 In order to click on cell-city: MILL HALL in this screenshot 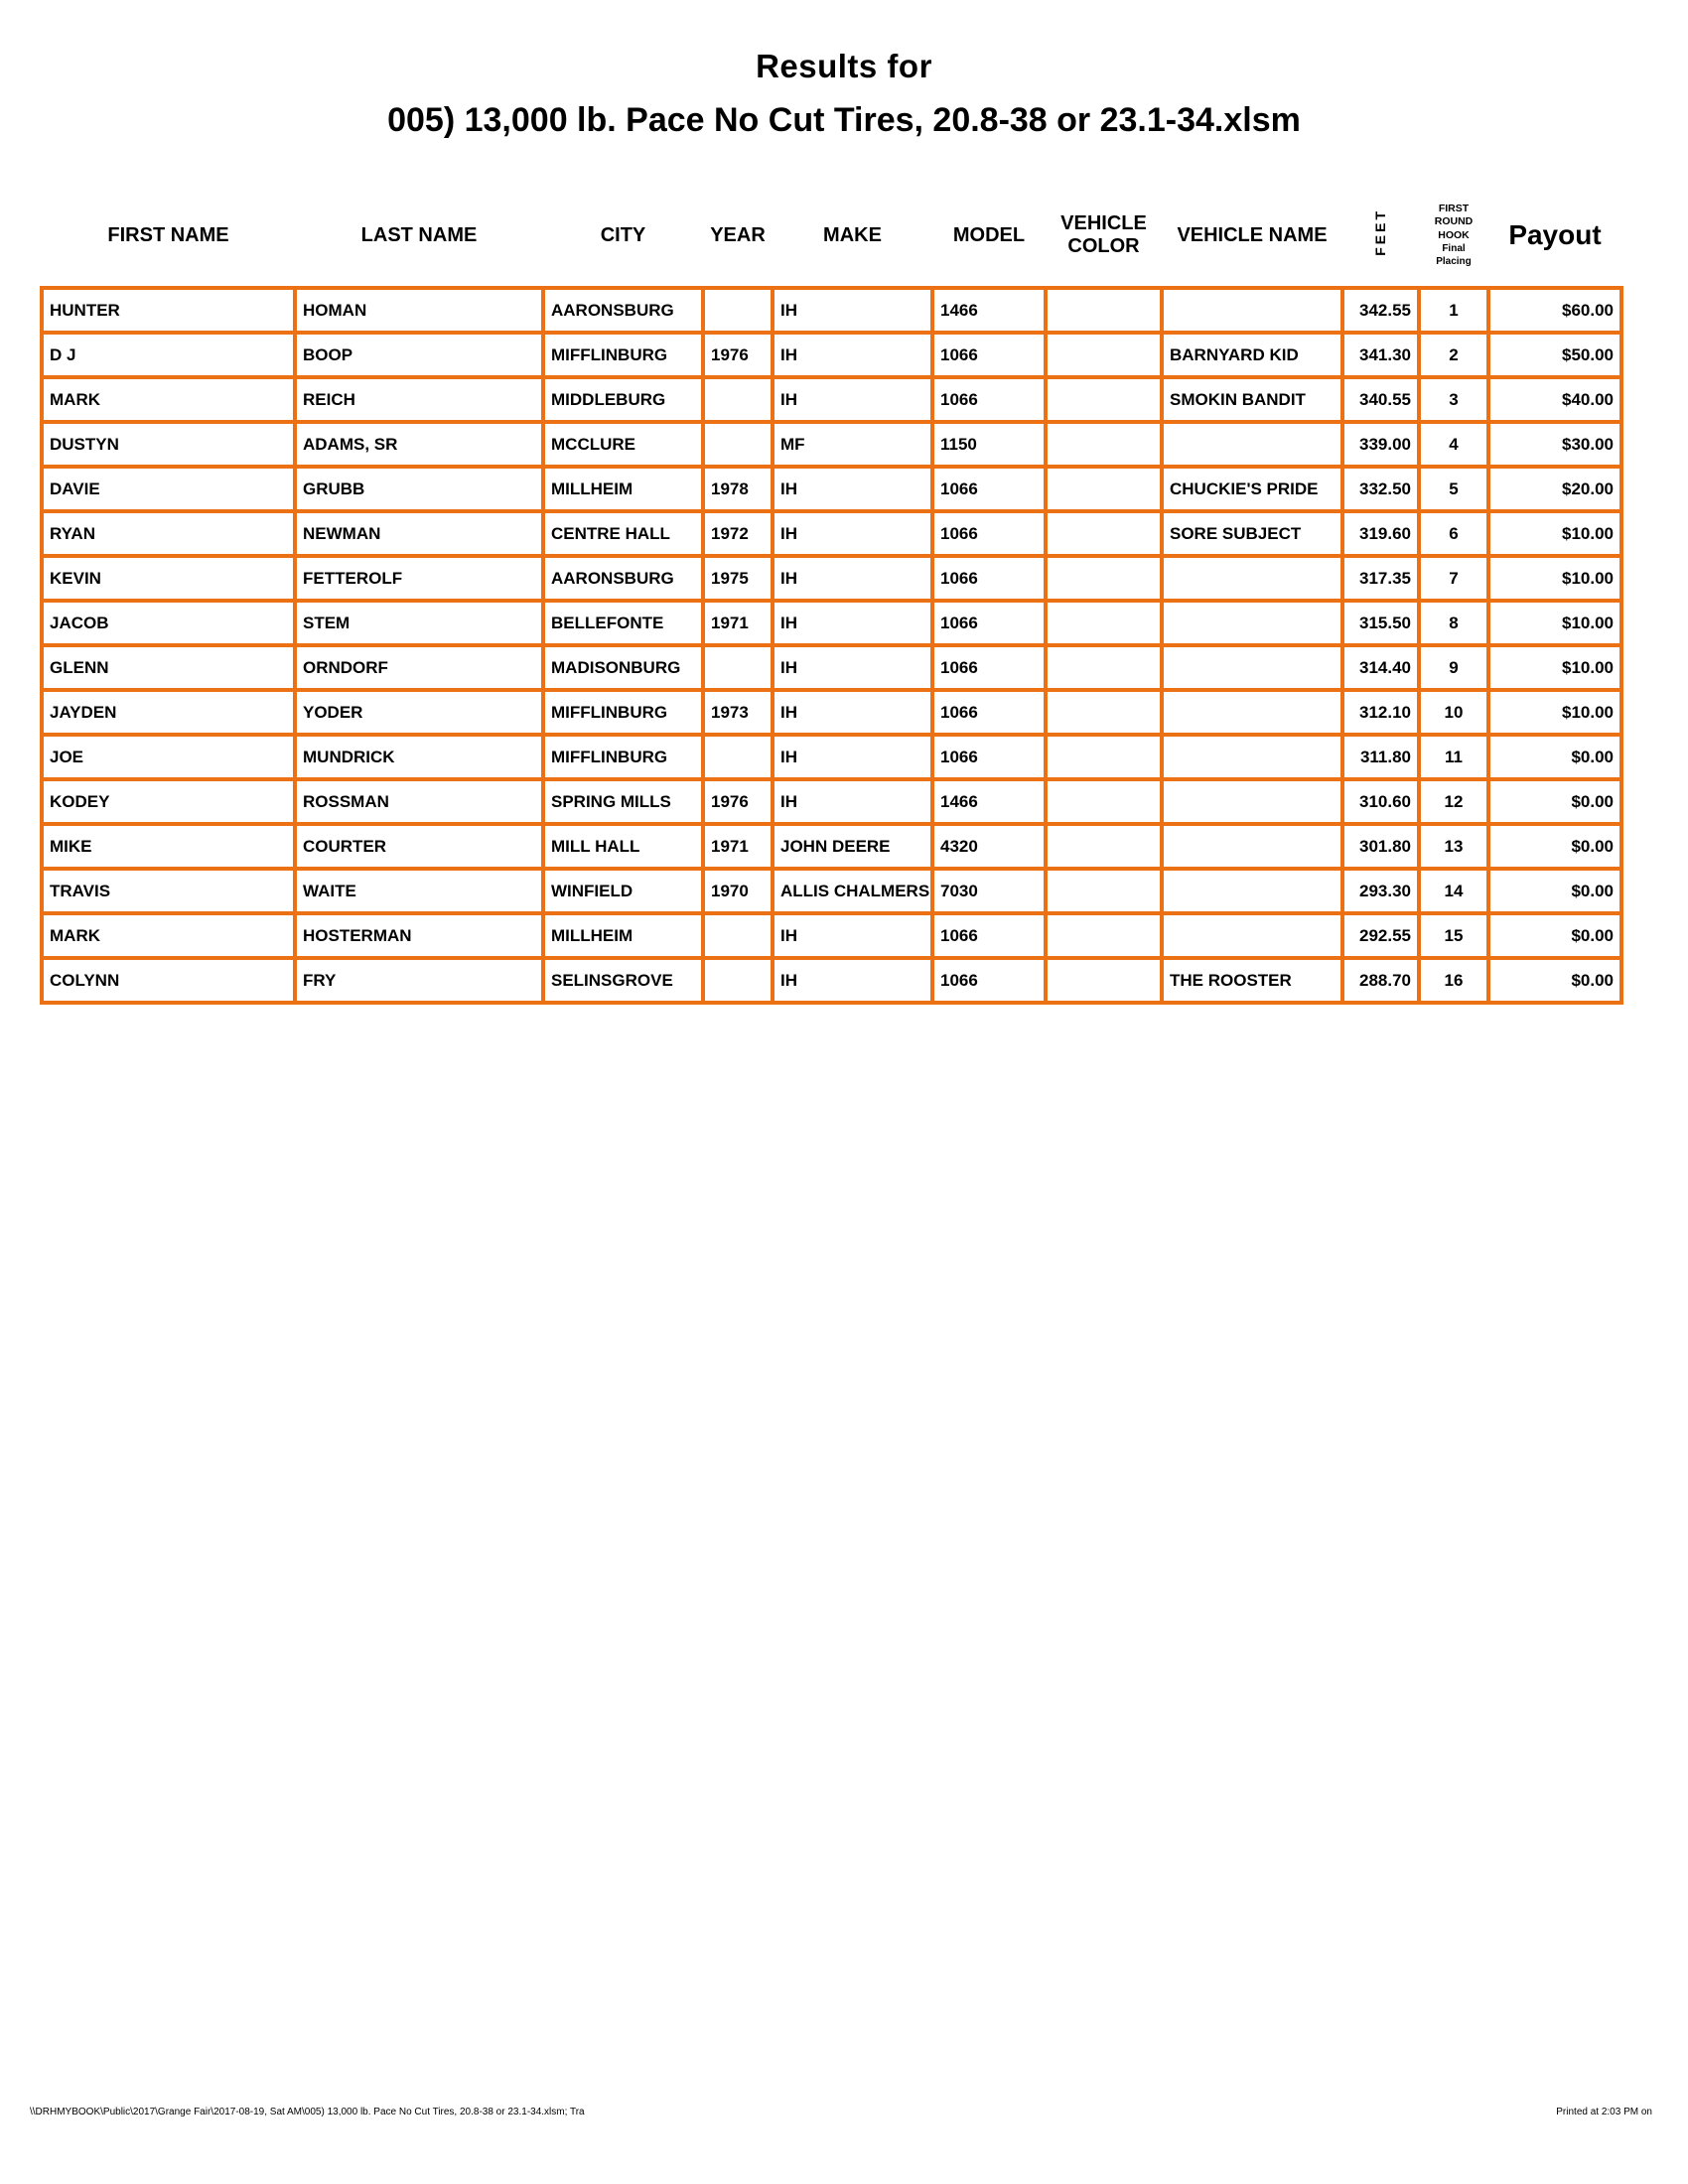, I will do `click(623, 846)`.